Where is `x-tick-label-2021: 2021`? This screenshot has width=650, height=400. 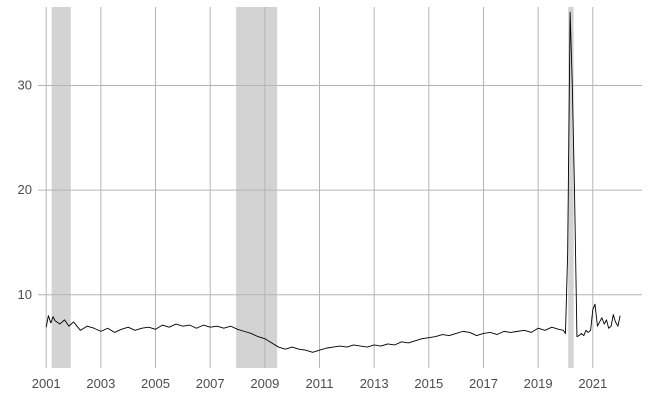
x-tick-label-2021: 2021 is located at coordinates (592, 383).